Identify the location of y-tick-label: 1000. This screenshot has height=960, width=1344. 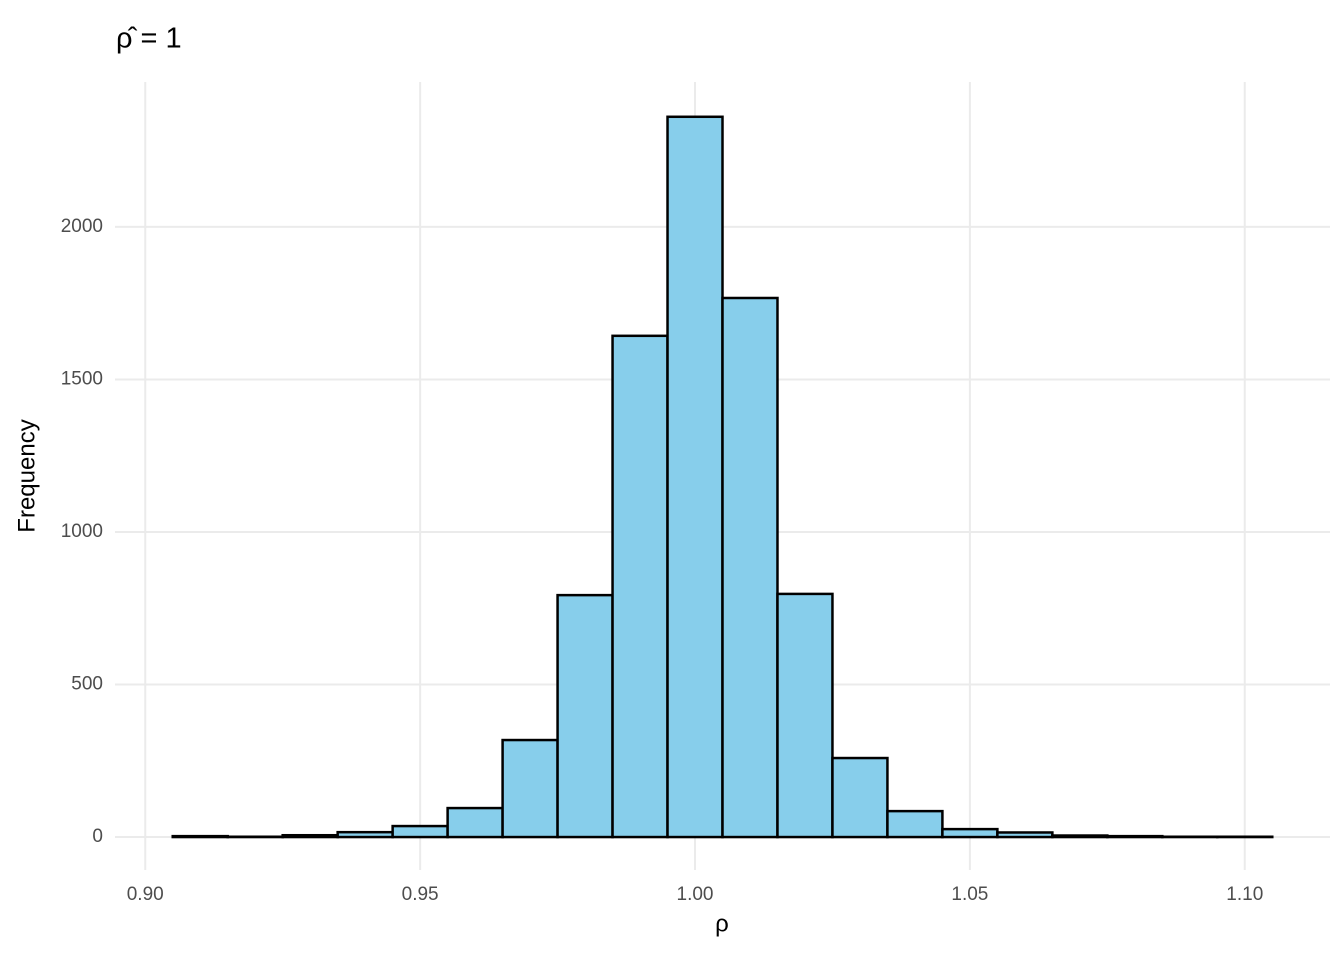
(82, 531).